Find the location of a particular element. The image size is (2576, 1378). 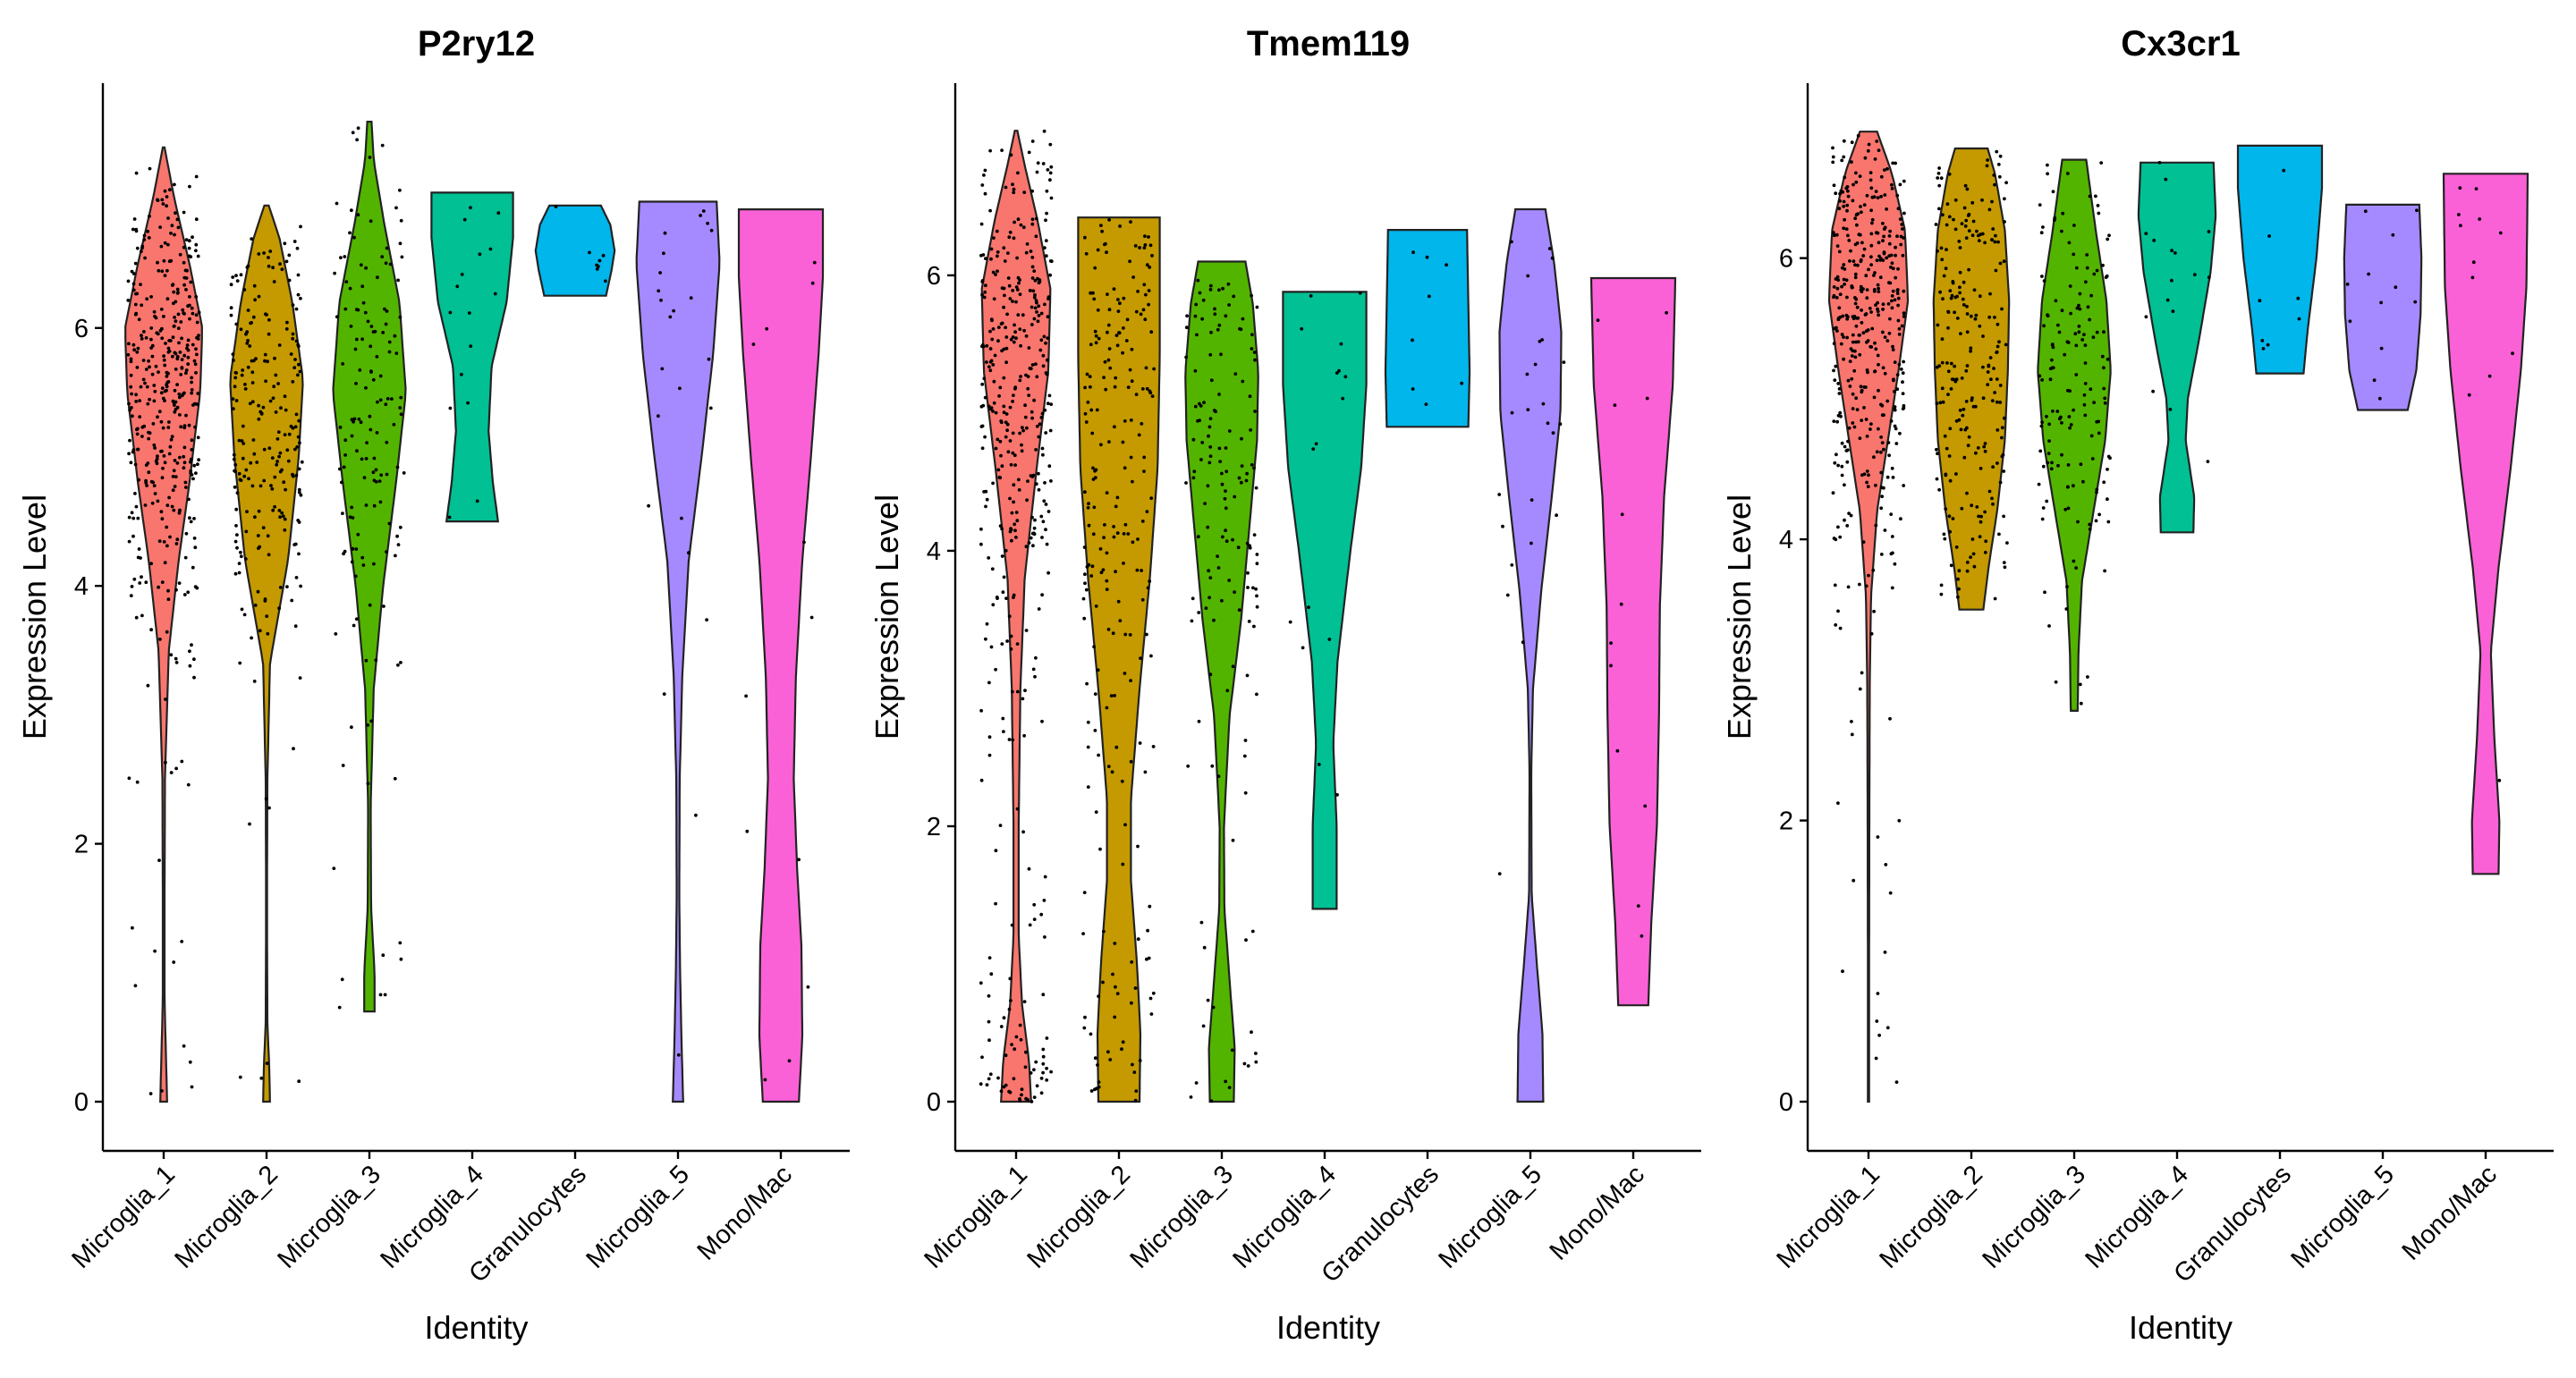

y-axis-title-p2ry12: Expression Level is located at coordinates (34, 617).